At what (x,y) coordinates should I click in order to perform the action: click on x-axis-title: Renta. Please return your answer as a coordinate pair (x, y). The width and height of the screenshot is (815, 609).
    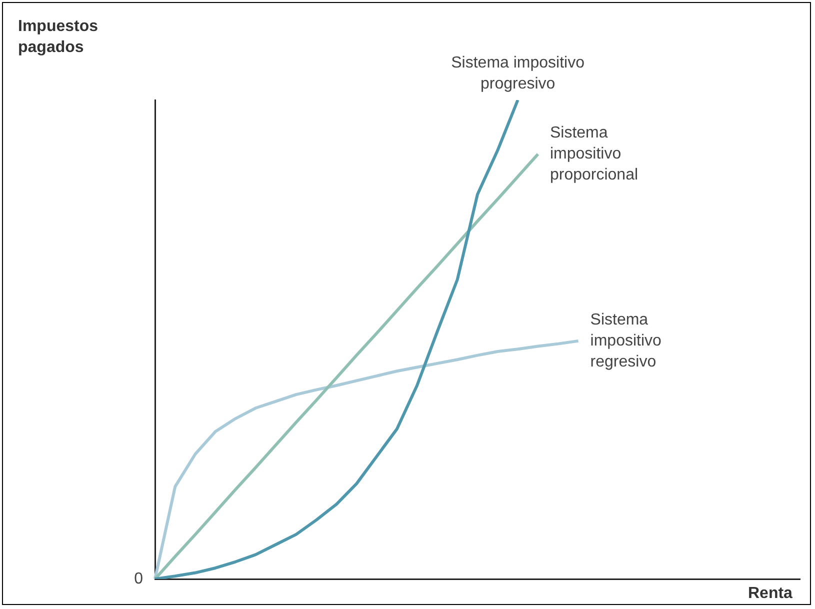
    Looking at the image, I should click on (770, 594).